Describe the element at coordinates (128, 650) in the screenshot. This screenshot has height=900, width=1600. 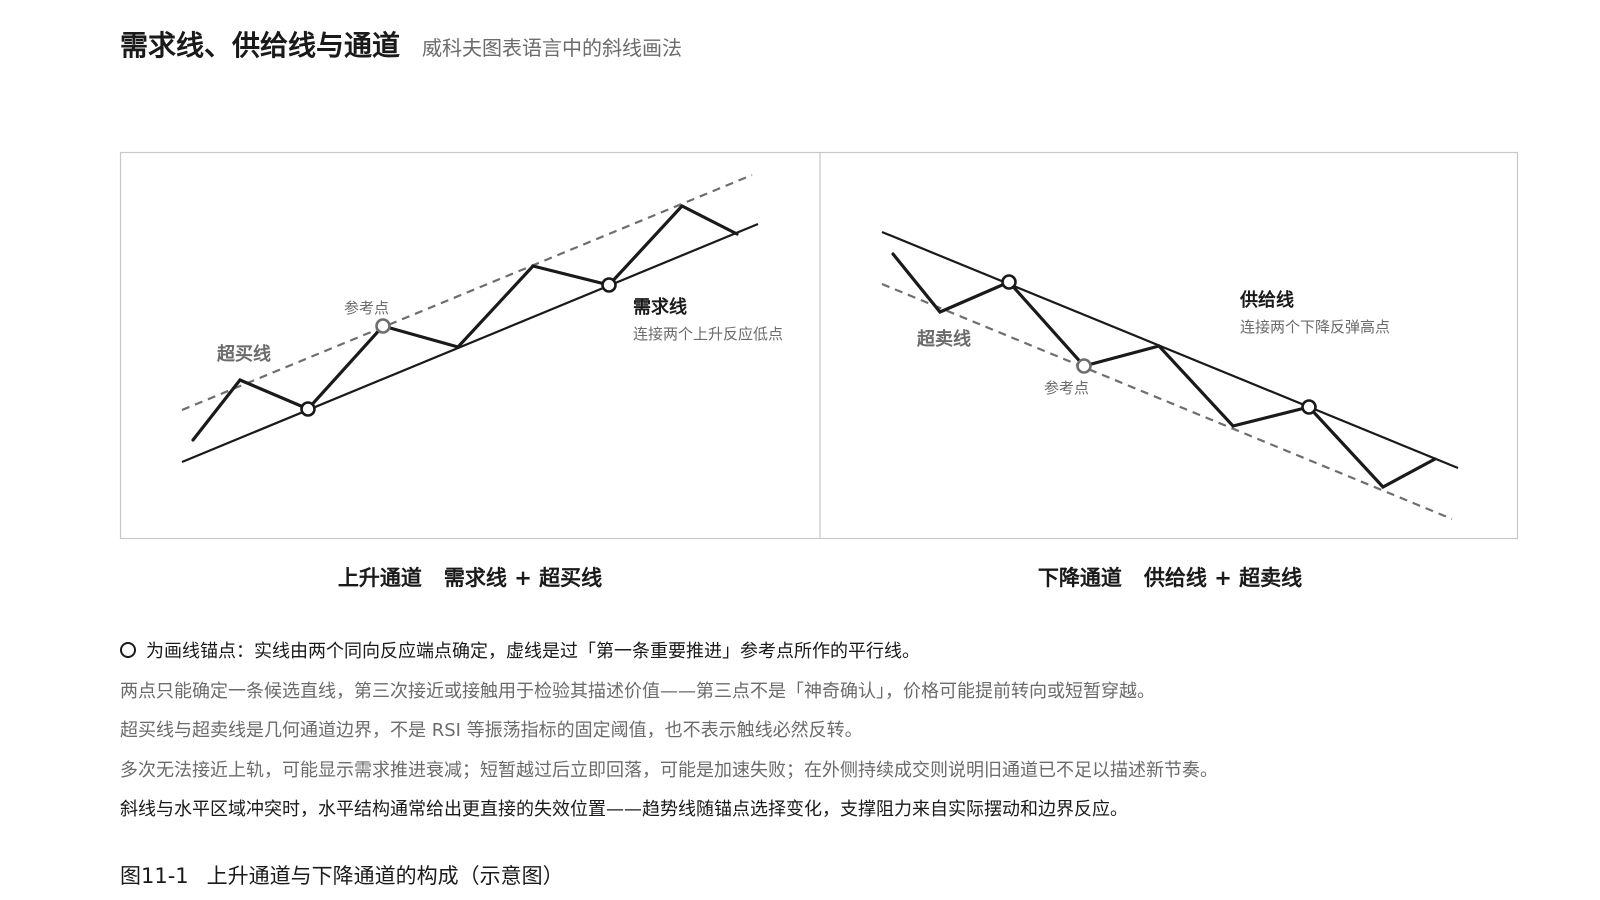
I see `anchor-circle-icon` at that location.